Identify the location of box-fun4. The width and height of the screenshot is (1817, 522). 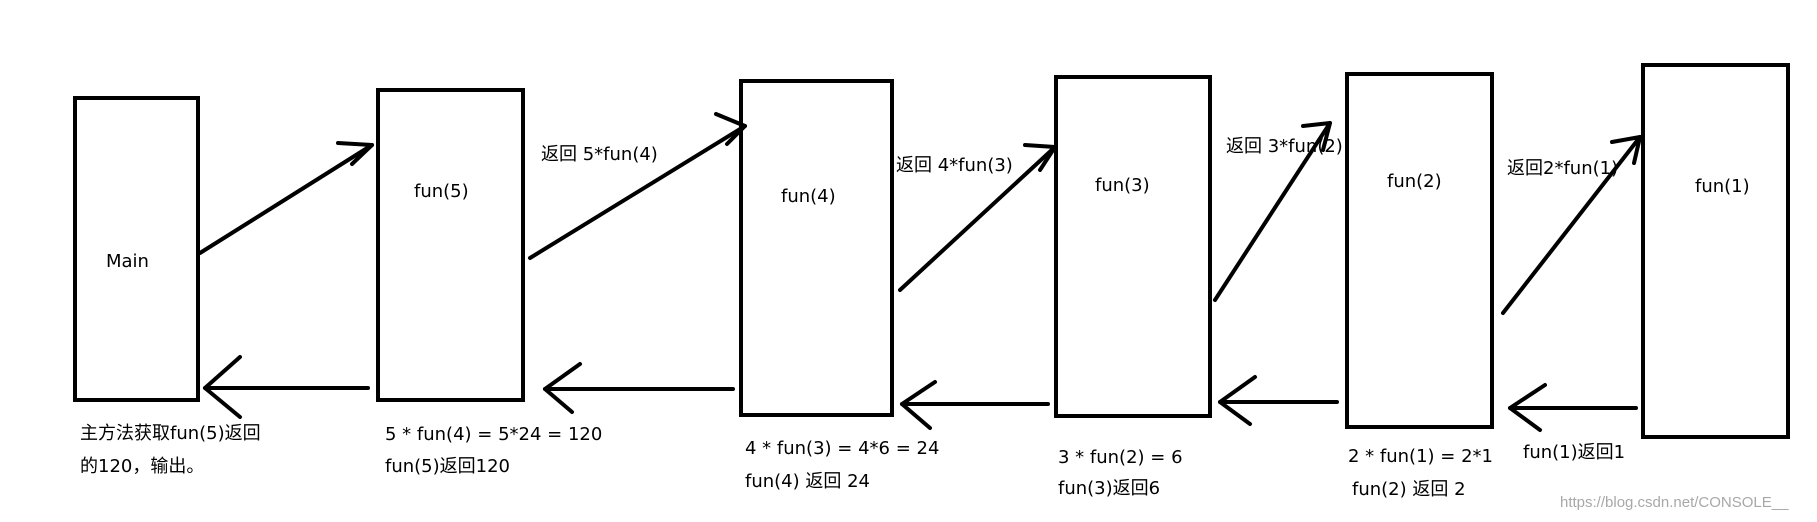
(816, 248).